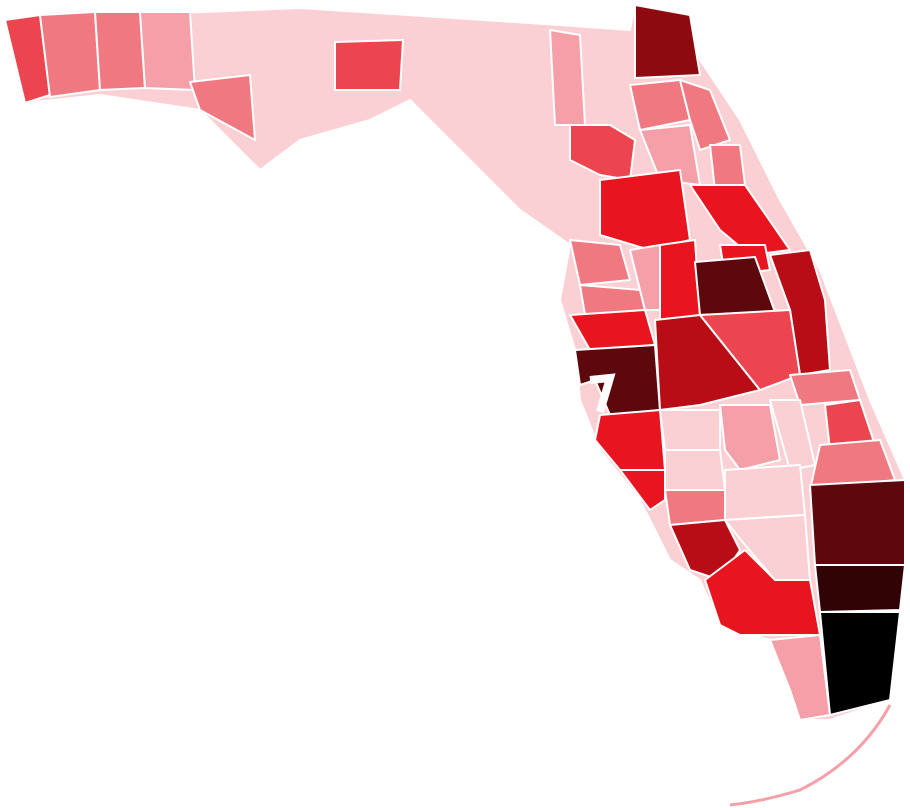 The height and width of the screenshot is (808, 910). I want to click on florida-keys, so click(810, 755).